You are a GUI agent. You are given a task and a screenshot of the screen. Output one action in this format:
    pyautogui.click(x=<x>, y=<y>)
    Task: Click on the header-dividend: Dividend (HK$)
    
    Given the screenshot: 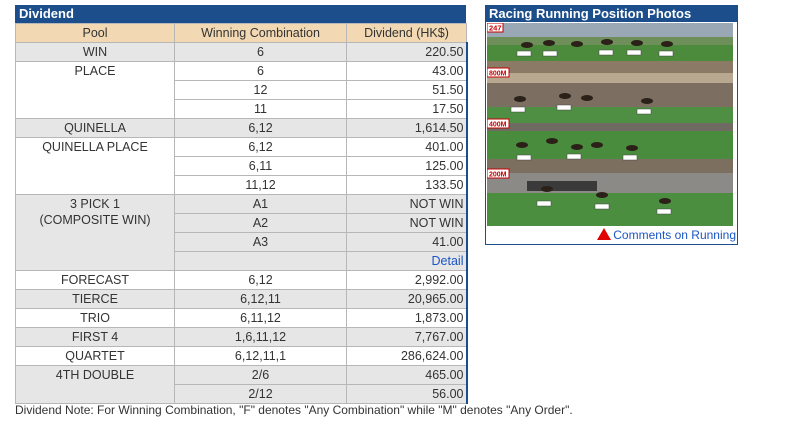 What is the action you would take?
    pyautogui.click(x=406, y=33)
    